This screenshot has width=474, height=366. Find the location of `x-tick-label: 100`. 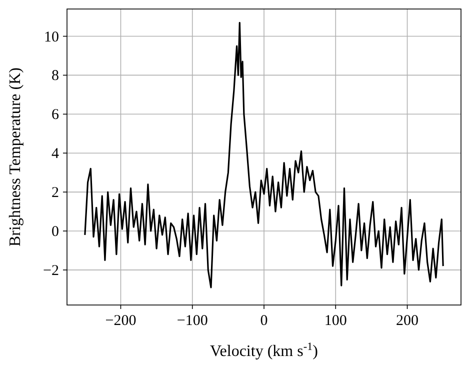

x-tick-label: 100 is located at coordinates (335, 321).